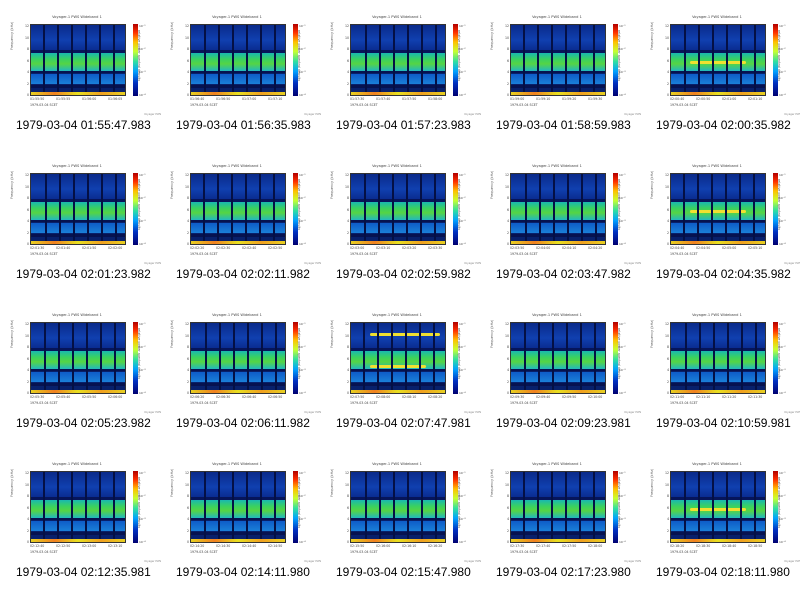 This screenshot has height=596, width=800. Describe the element at coordinates (83, 572) in the screenshot. I see `timestamp-caption: 1979-03-04 02:12:35.981` at that location.